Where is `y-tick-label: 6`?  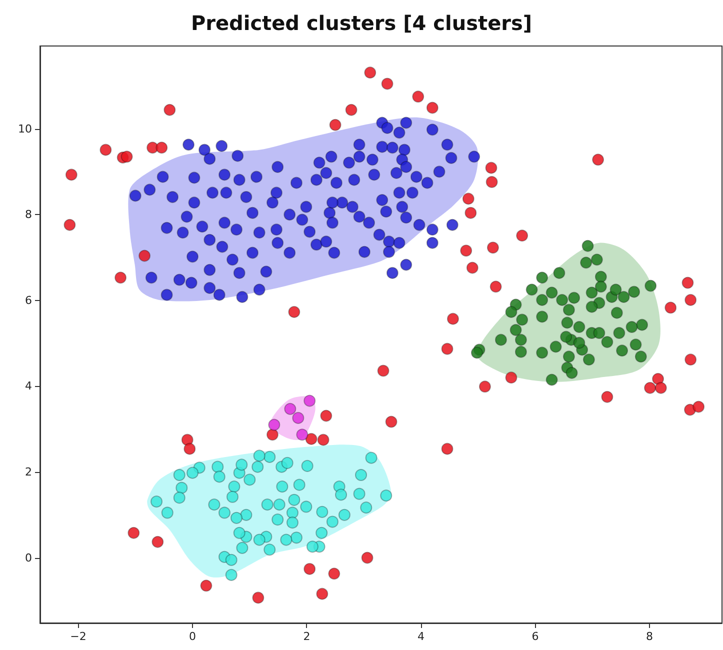 y-tick-label: 6 is located at coordinates (28, 300).